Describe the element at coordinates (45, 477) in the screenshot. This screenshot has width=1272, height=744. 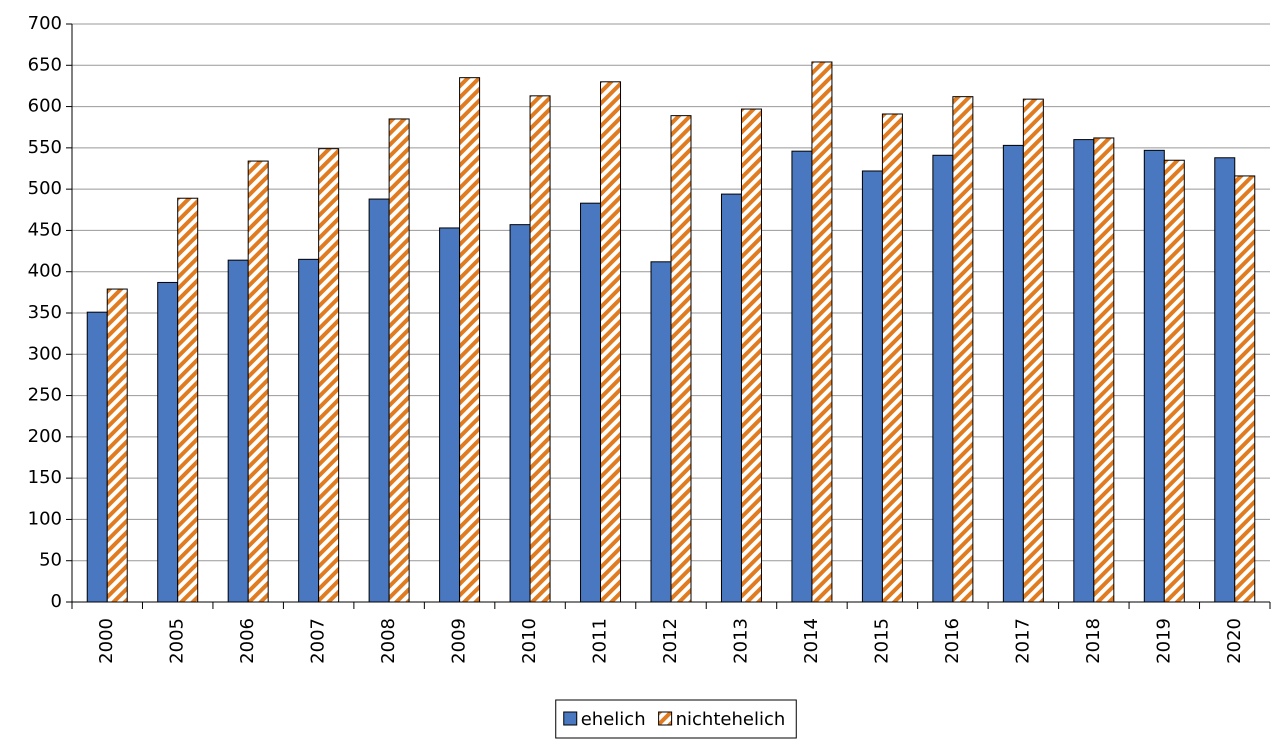
I see `y-tick-label: 150` at that location.